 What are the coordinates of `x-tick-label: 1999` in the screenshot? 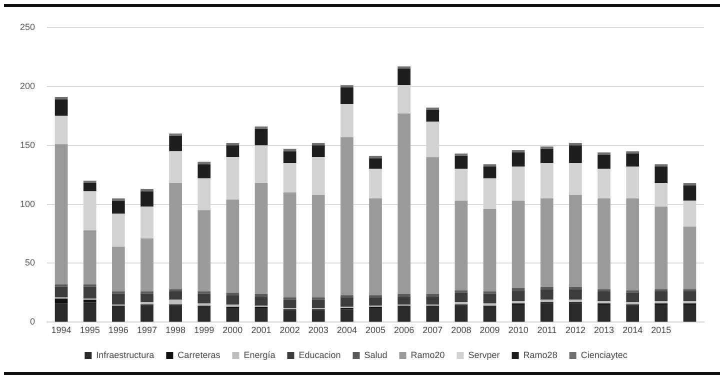 It's located at (204, 330).